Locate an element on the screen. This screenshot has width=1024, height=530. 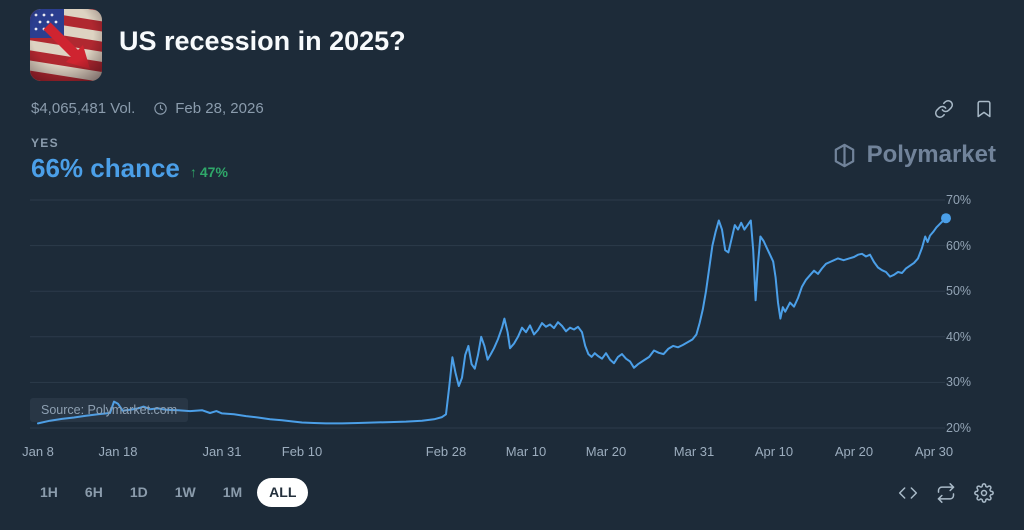
bookmark-button is located at coordinates (984, 109).